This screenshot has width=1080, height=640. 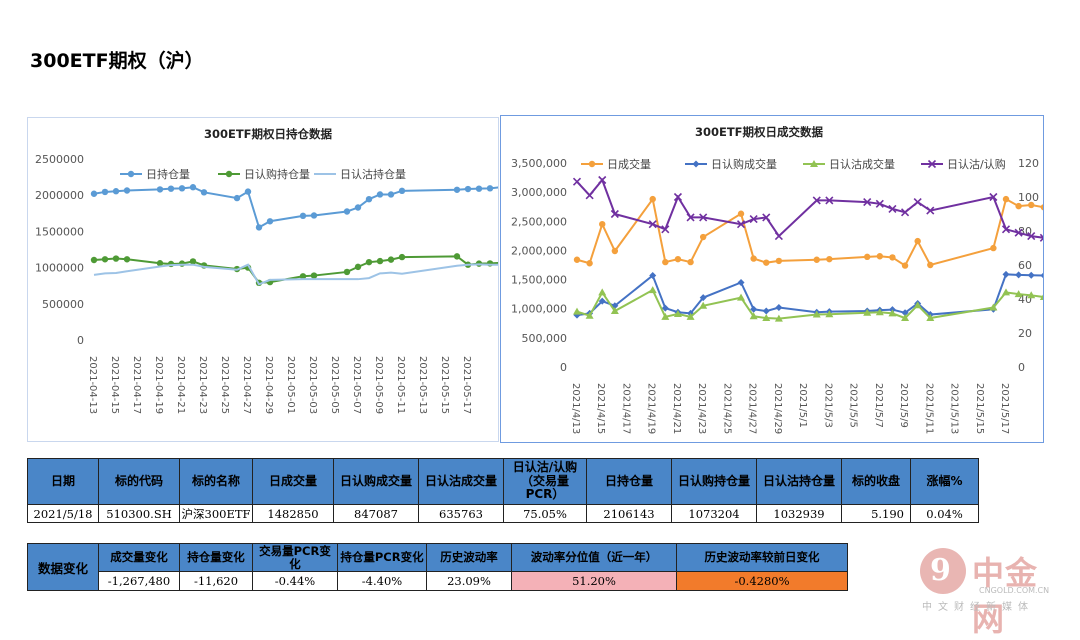 I want to click on table-cell: 5.190, so click(x=876, y=514).